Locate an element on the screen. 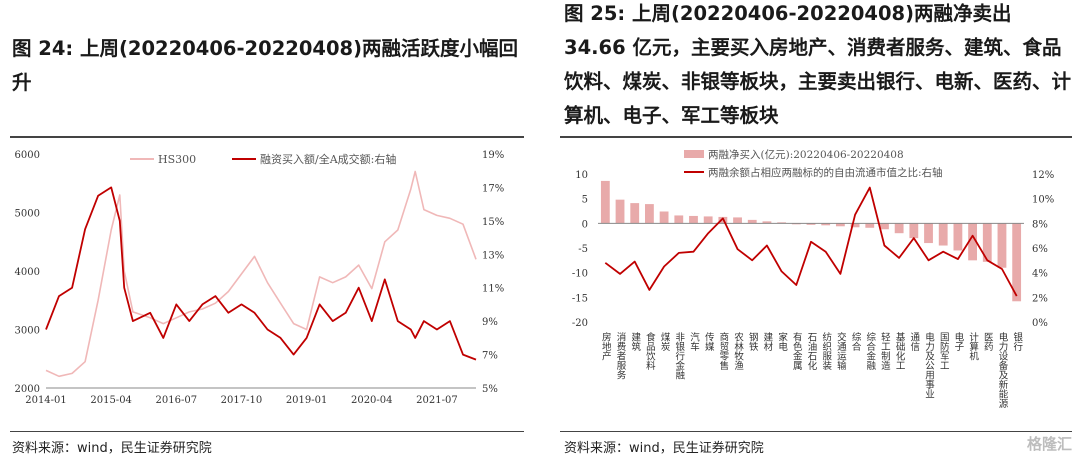 Image resolution: width=1080 pixels, height=458 pixels. x-tick-label: 建筑 is located at coordinates (635, 341).